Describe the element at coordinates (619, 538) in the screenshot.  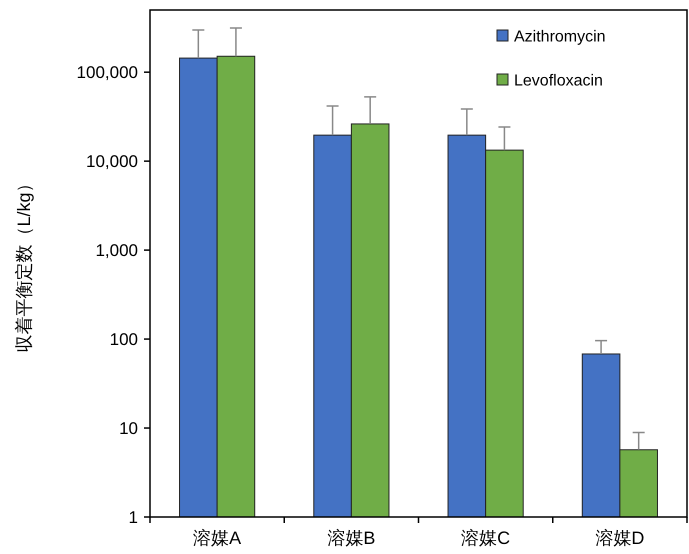
I see `x-tick-label: 溶媒D` at that location.